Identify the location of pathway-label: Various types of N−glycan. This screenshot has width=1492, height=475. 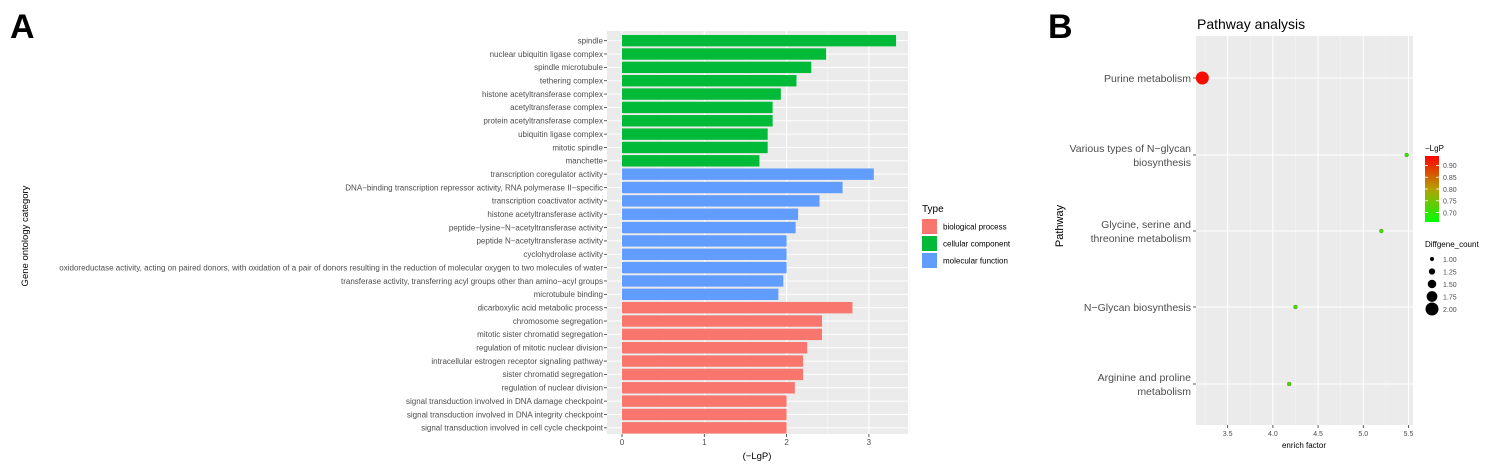
(1131, 149).